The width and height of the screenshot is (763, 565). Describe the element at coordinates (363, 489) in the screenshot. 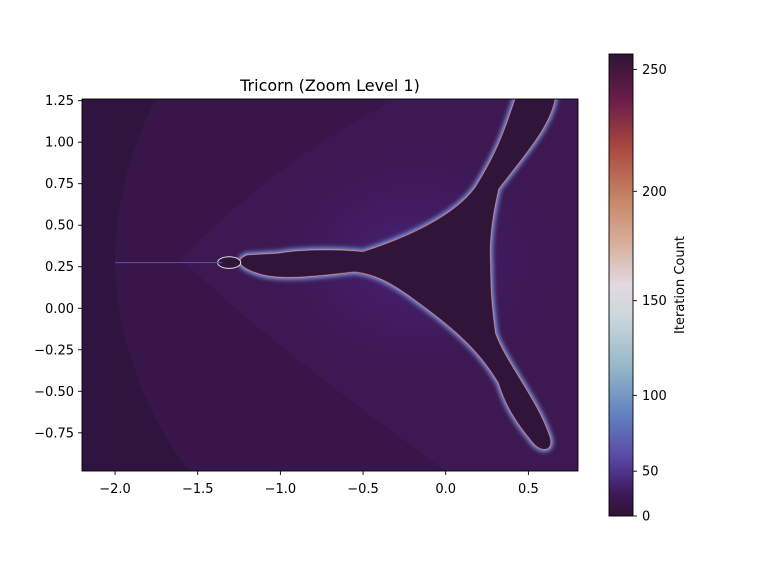

I see `x-tick-label: −0.5` at that location.